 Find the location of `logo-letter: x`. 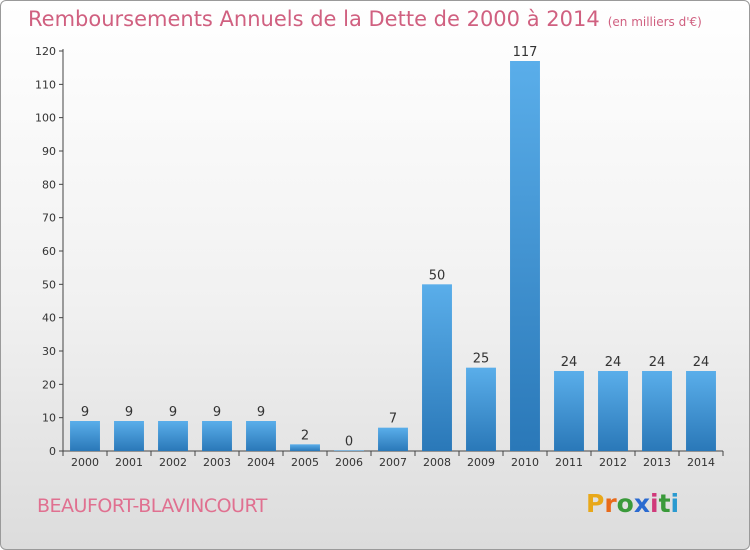

logo-letter: x is located at coordinates (641, 503).